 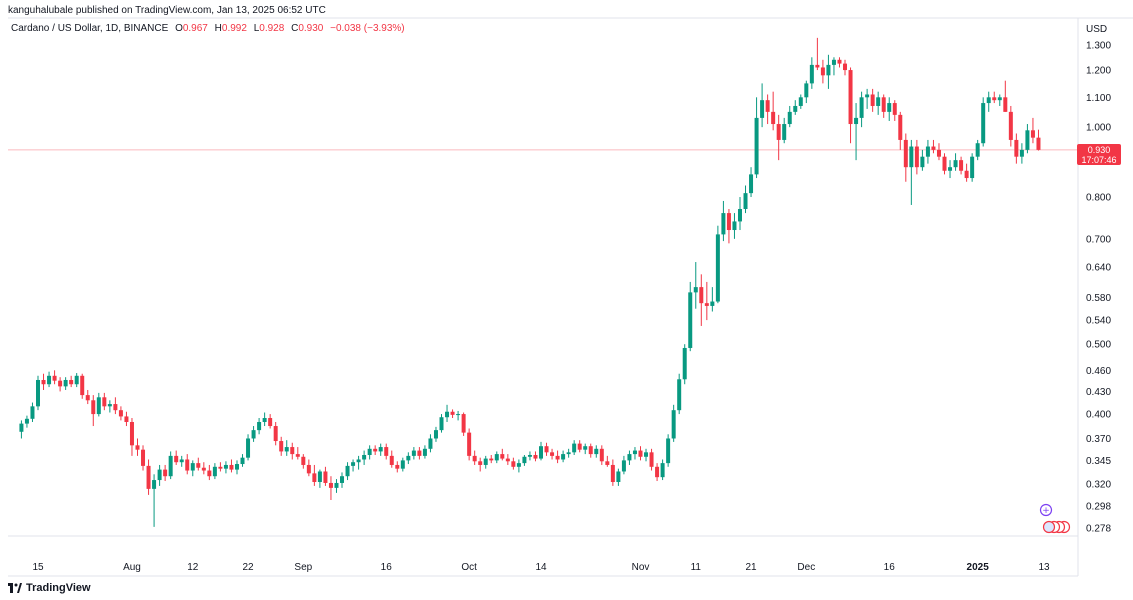 What do you see at coordinates (1046, 511) in the screenshot?
I see `plus-glyph: +` at bounding box center [1046, 511].